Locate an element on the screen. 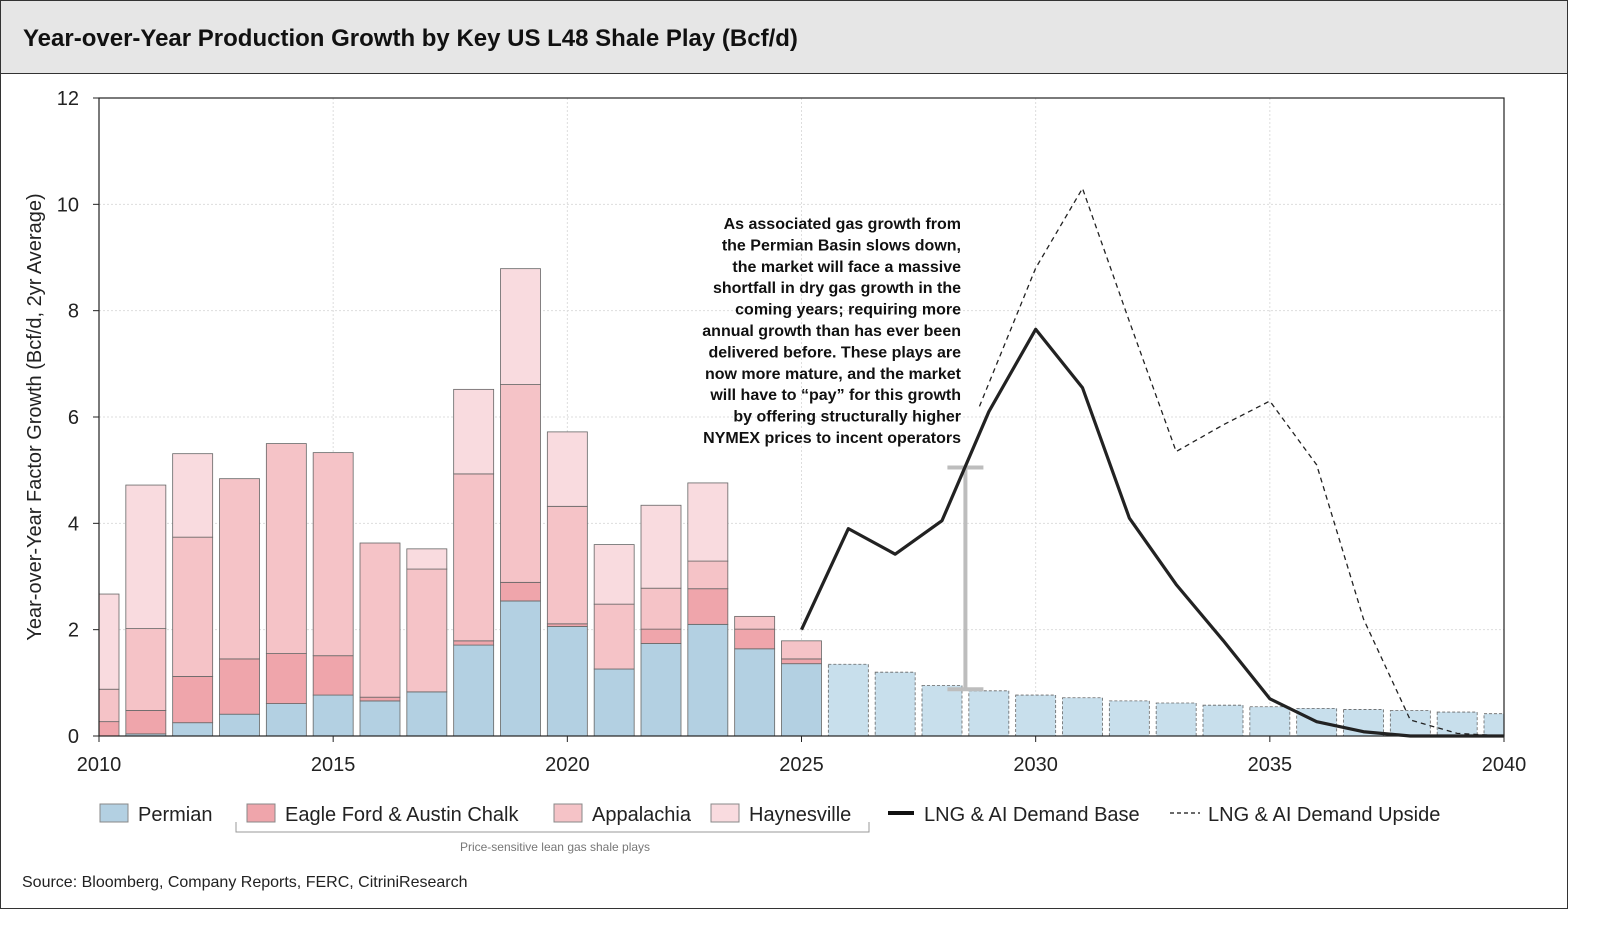  annotation-line: by offering structurally higher is located at coordinates (847, 417).